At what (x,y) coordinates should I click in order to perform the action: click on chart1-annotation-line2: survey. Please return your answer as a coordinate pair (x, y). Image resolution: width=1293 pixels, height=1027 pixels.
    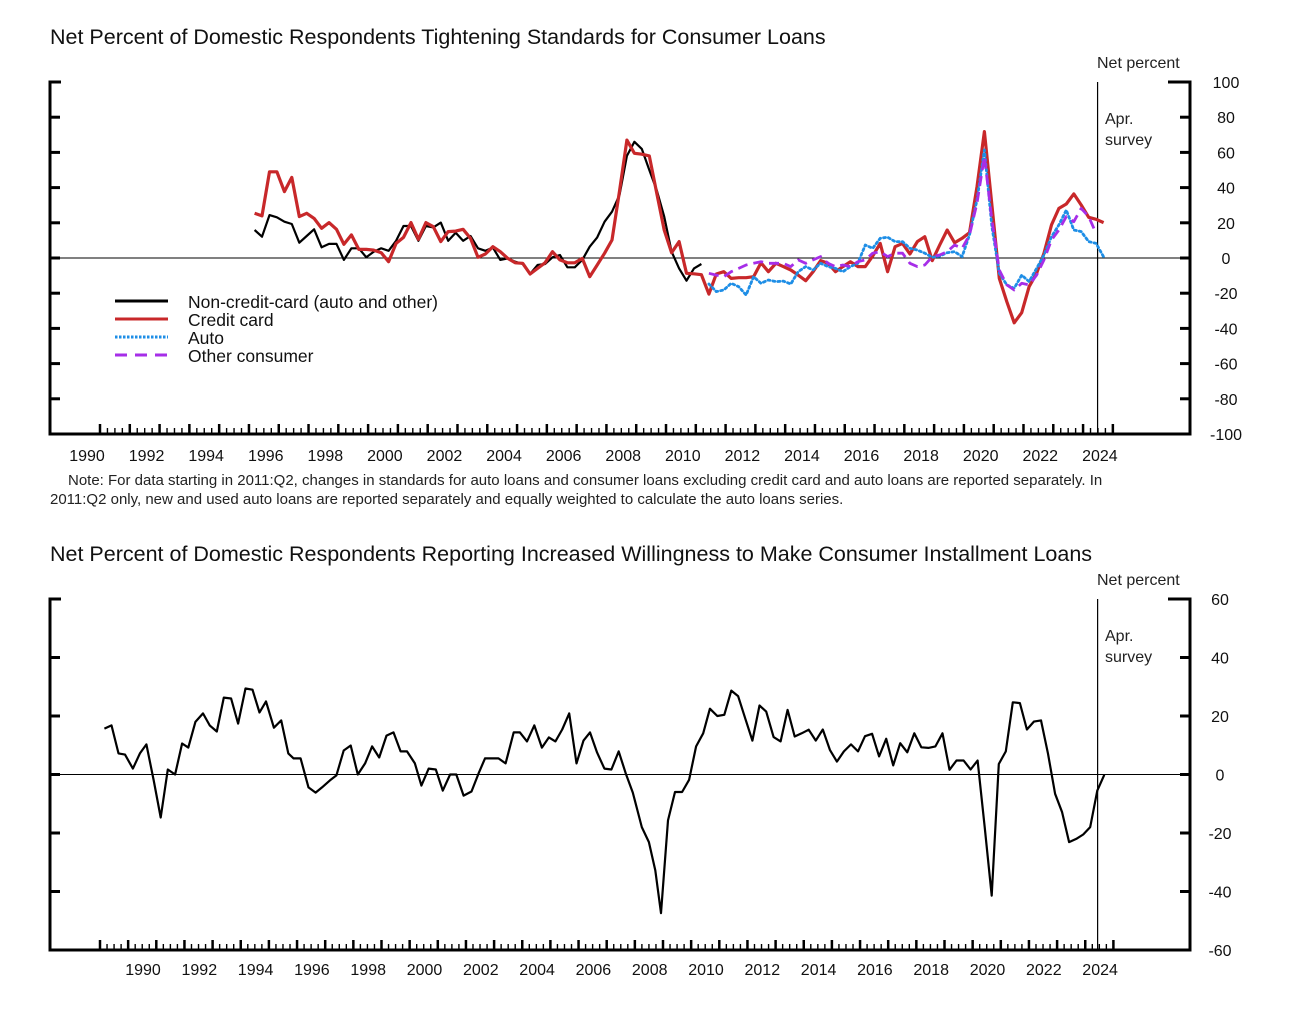
    Looking at the image, I should click on (1128, 140).